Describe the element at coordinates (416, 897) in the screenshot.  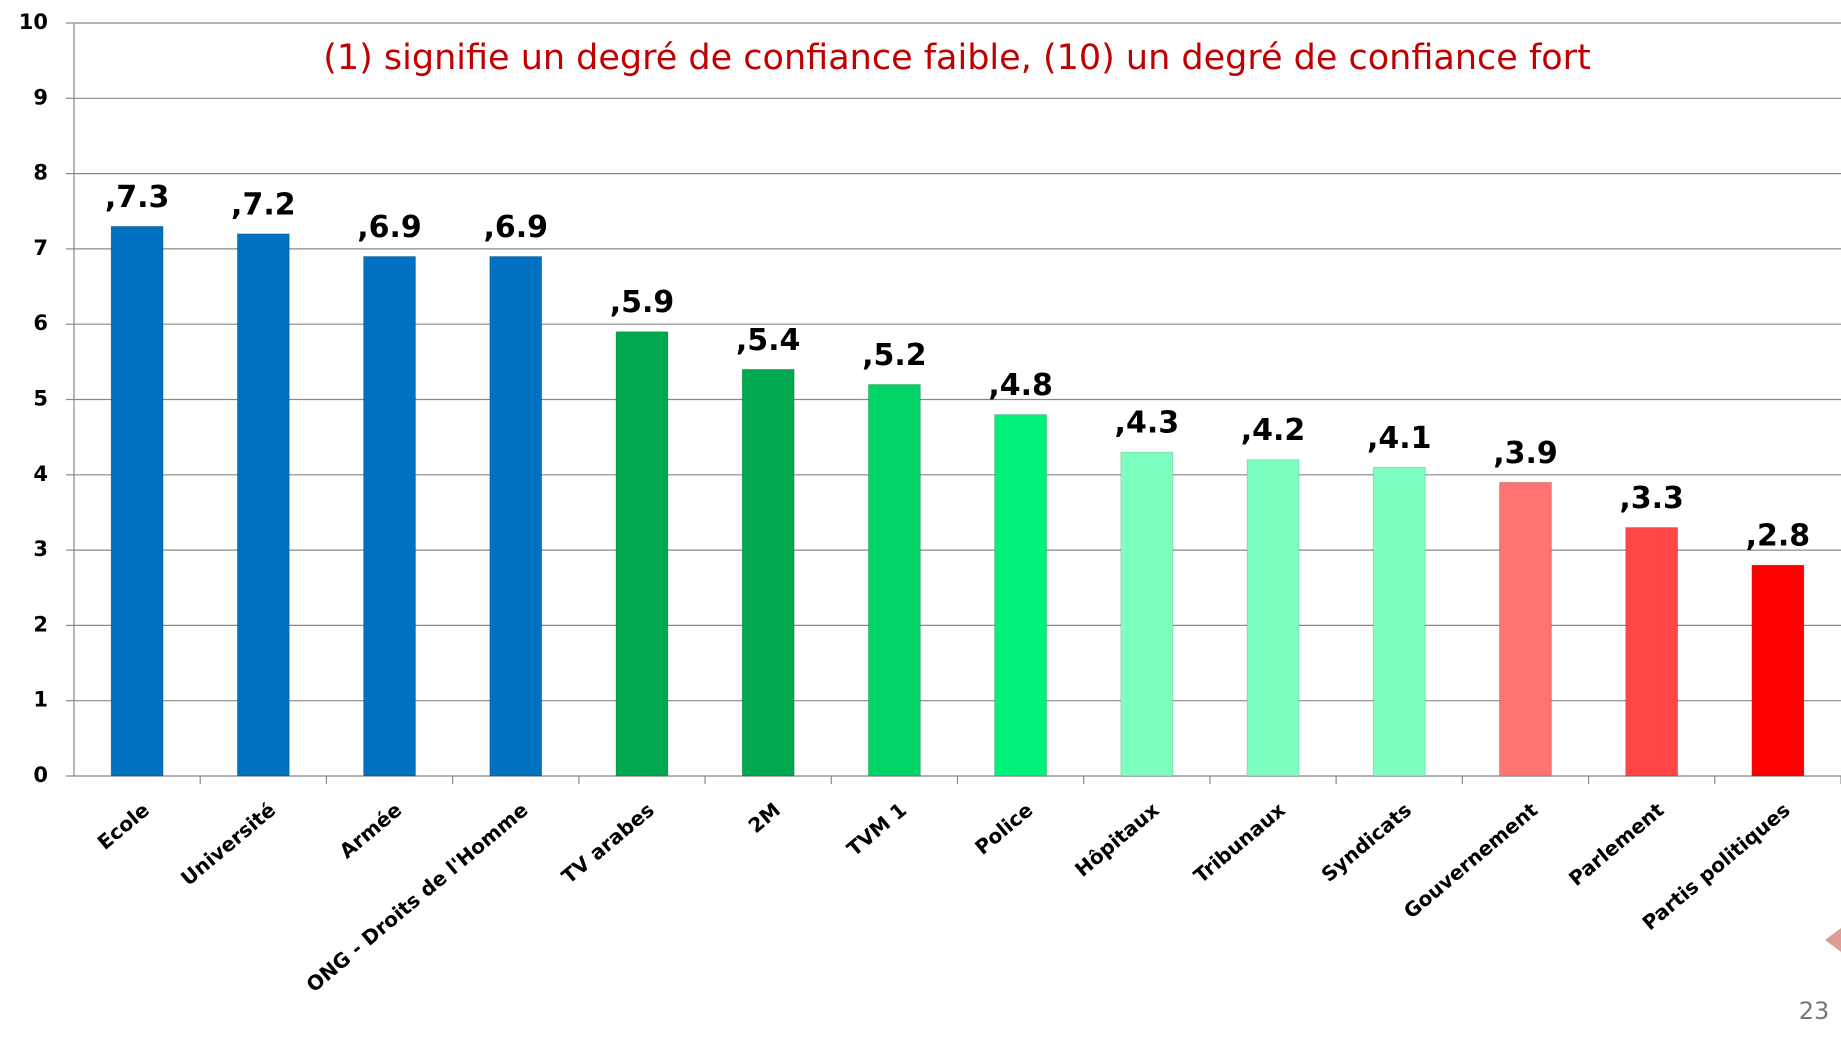
I see `x-tick-label: ONG - Droits de l'Homme` at that location.